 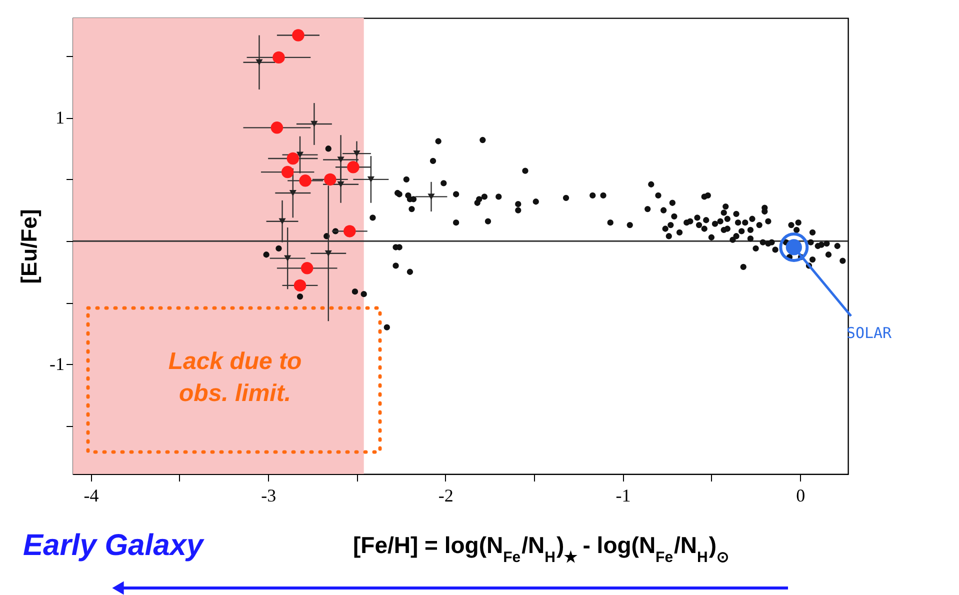 What do you see at coordinates (91, 496) in the screenshot?
I see `x-tick-label: -4` at bounding box center [91, 496].